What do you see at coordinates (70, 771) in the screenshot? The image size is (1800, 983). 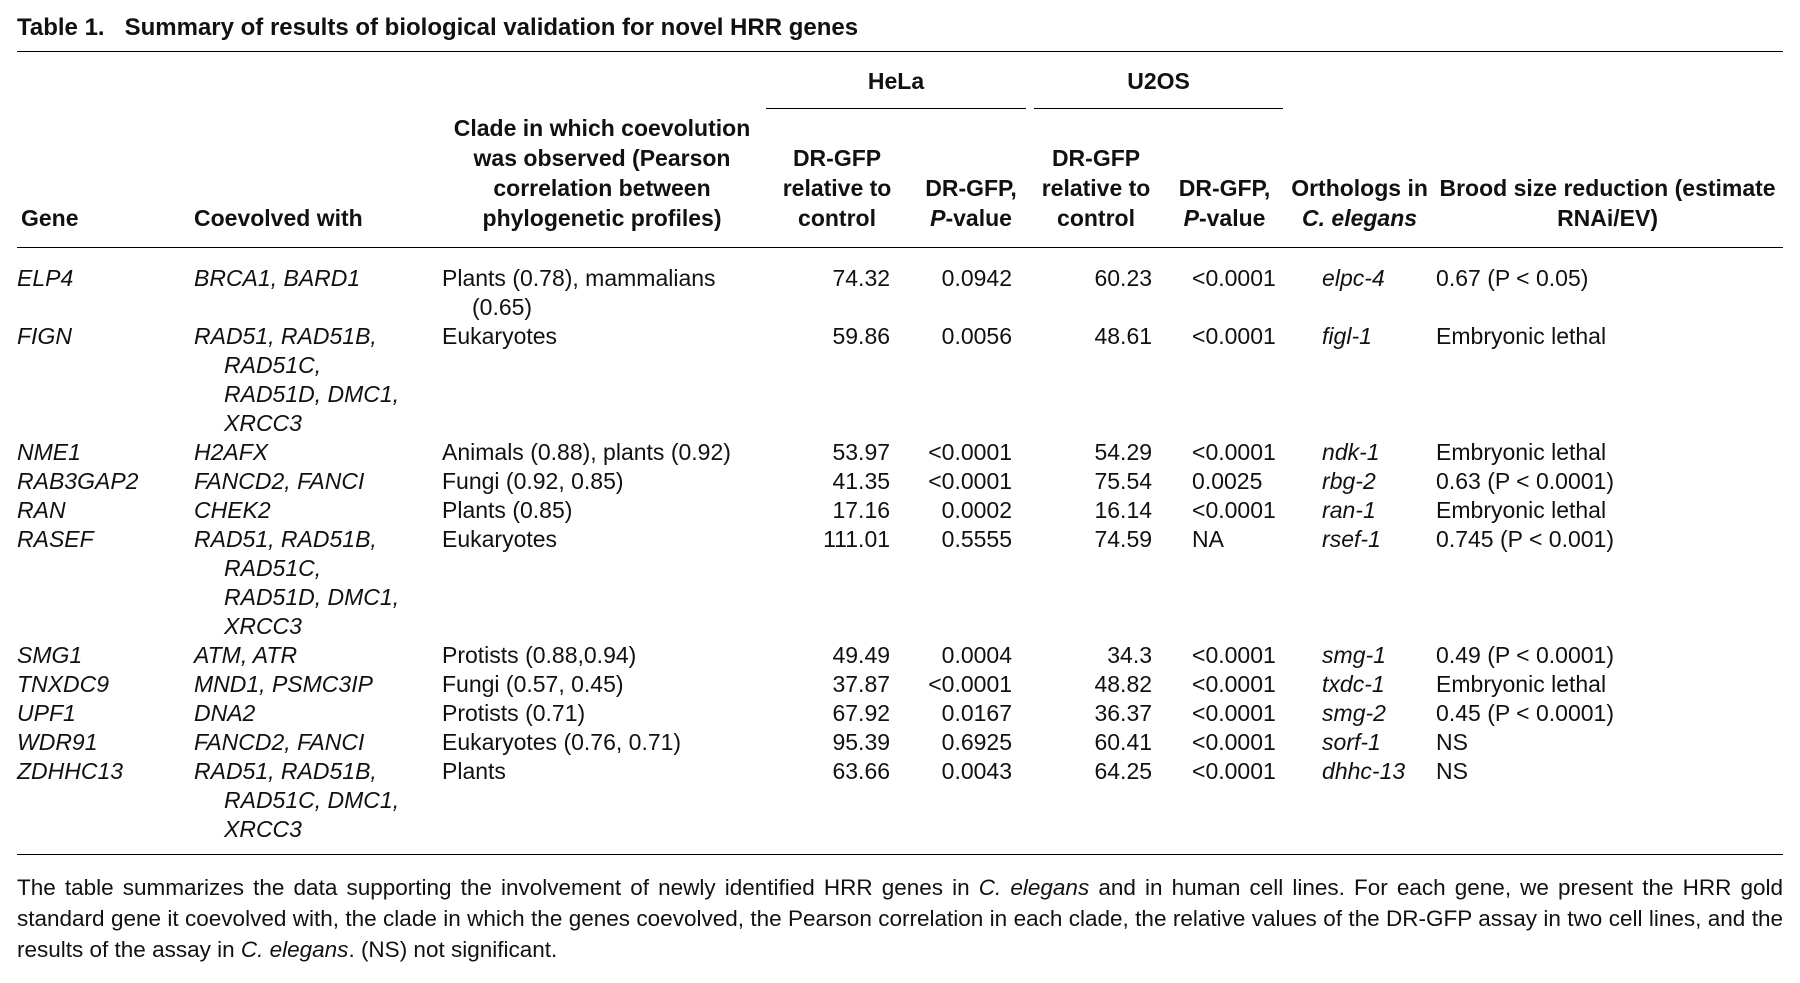 I see `cell: ZDHHC13` at bounding box center [70, 771].